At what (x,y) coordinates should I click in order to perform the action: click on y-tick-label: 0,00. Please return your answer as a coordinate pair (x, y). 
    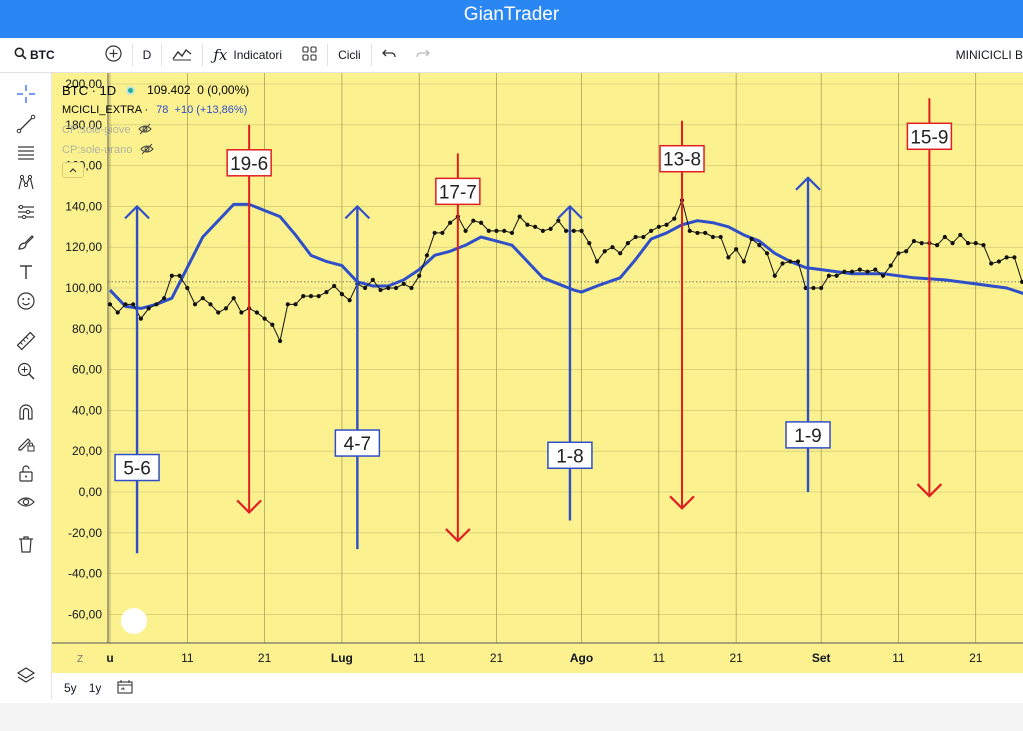
    Looking at the image, I should click on (91, 492).